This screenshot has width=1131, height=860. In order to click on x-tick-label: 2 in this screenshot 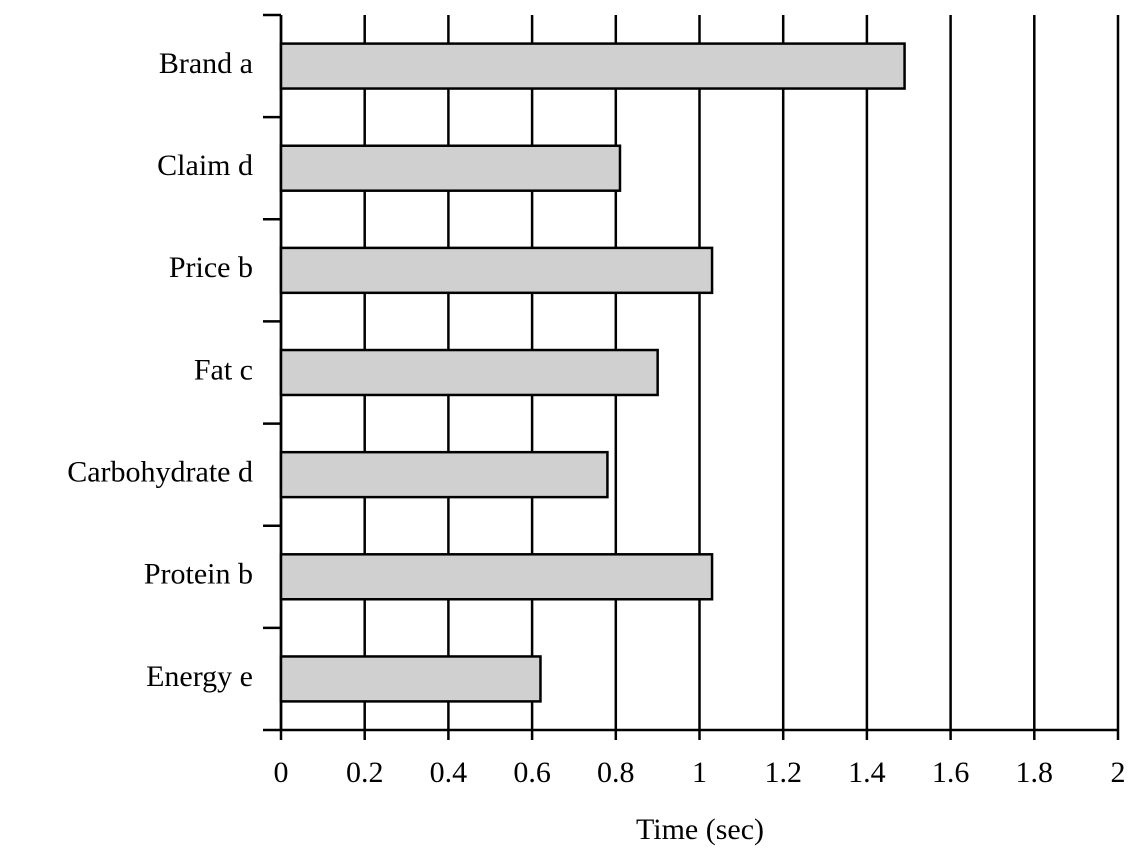, I will do `click(1118, 772)`.